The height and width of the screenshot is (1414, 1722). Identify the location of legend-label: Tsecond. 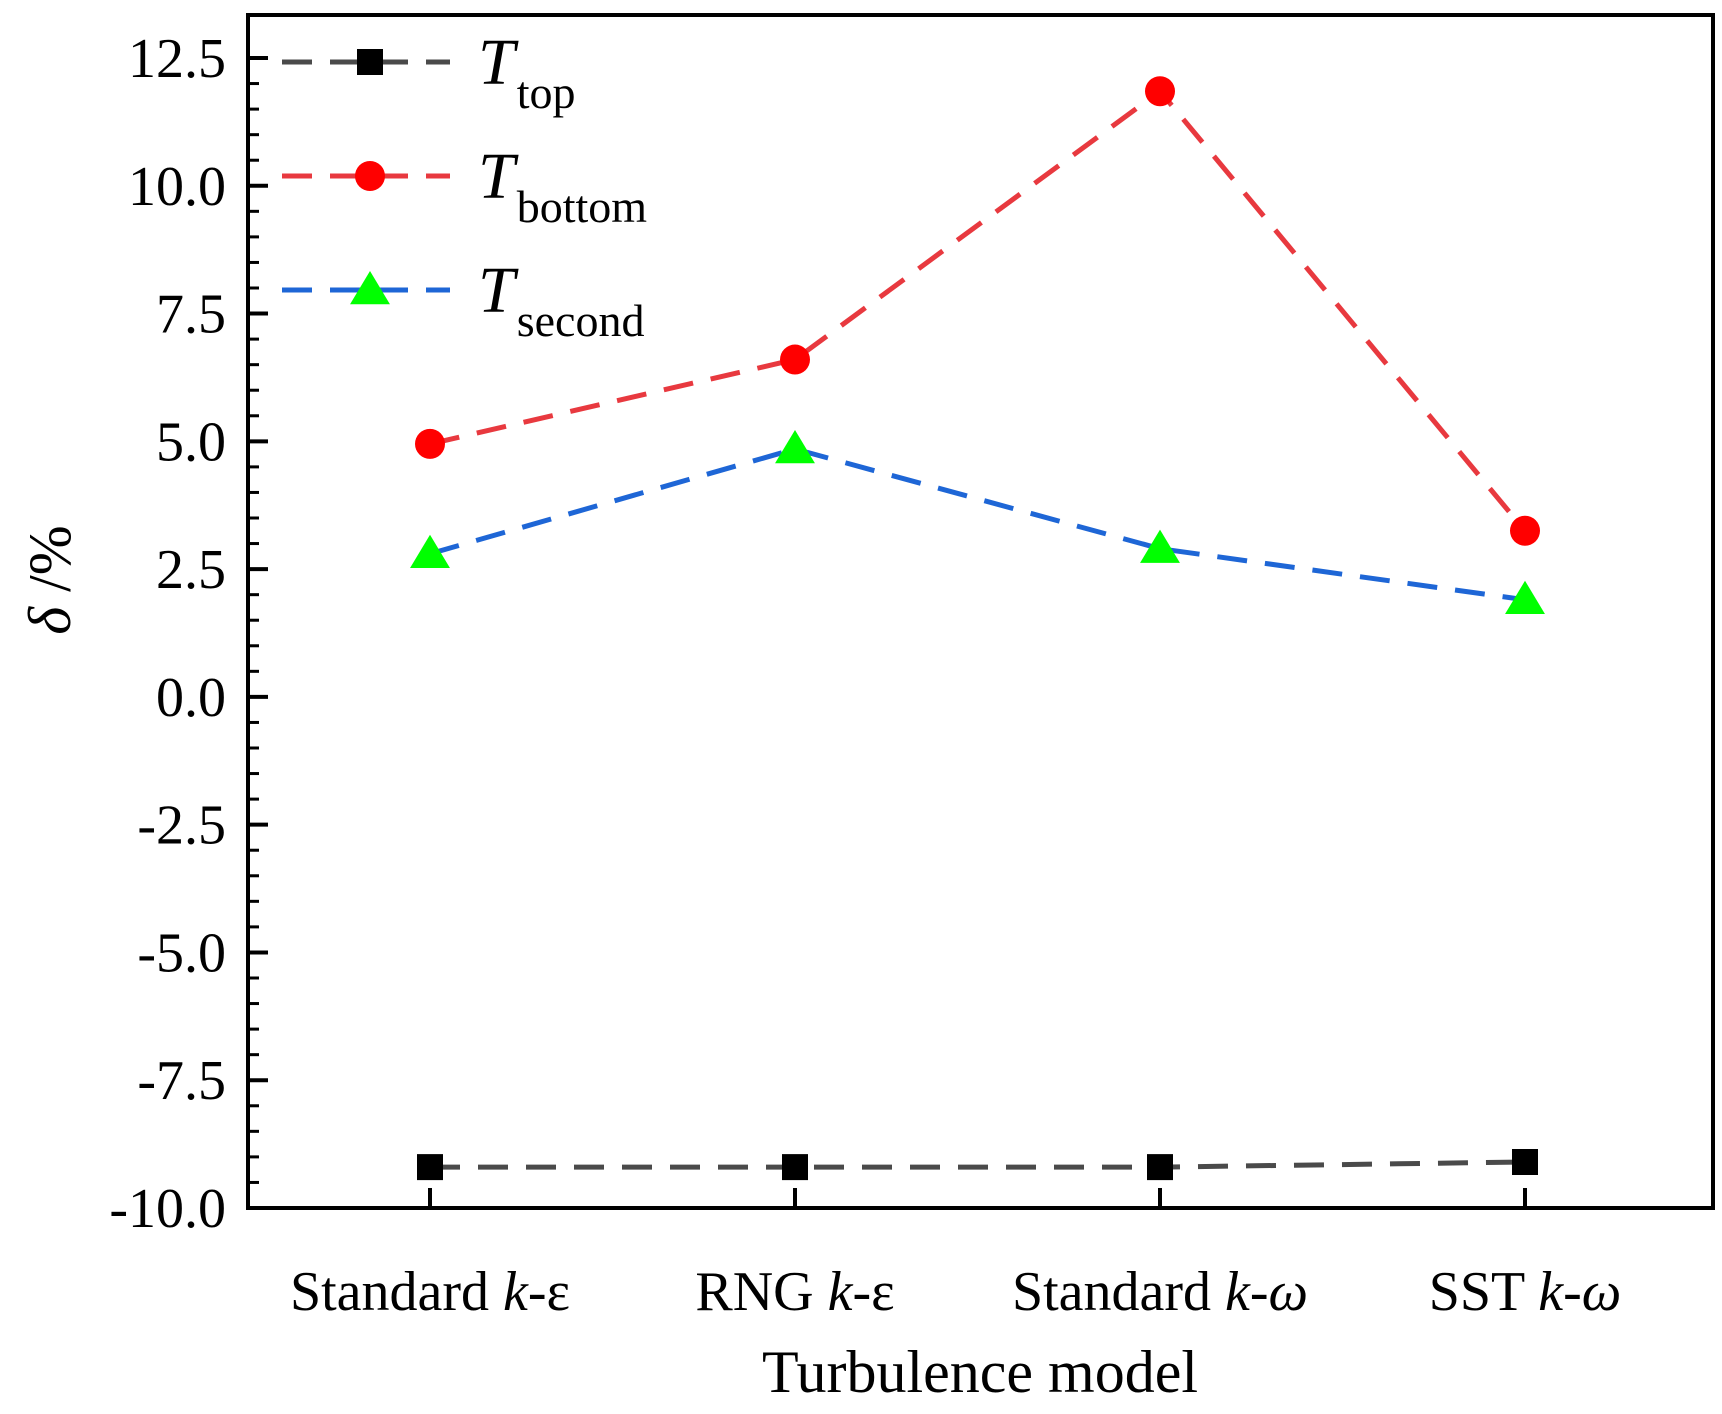
(561, 300).